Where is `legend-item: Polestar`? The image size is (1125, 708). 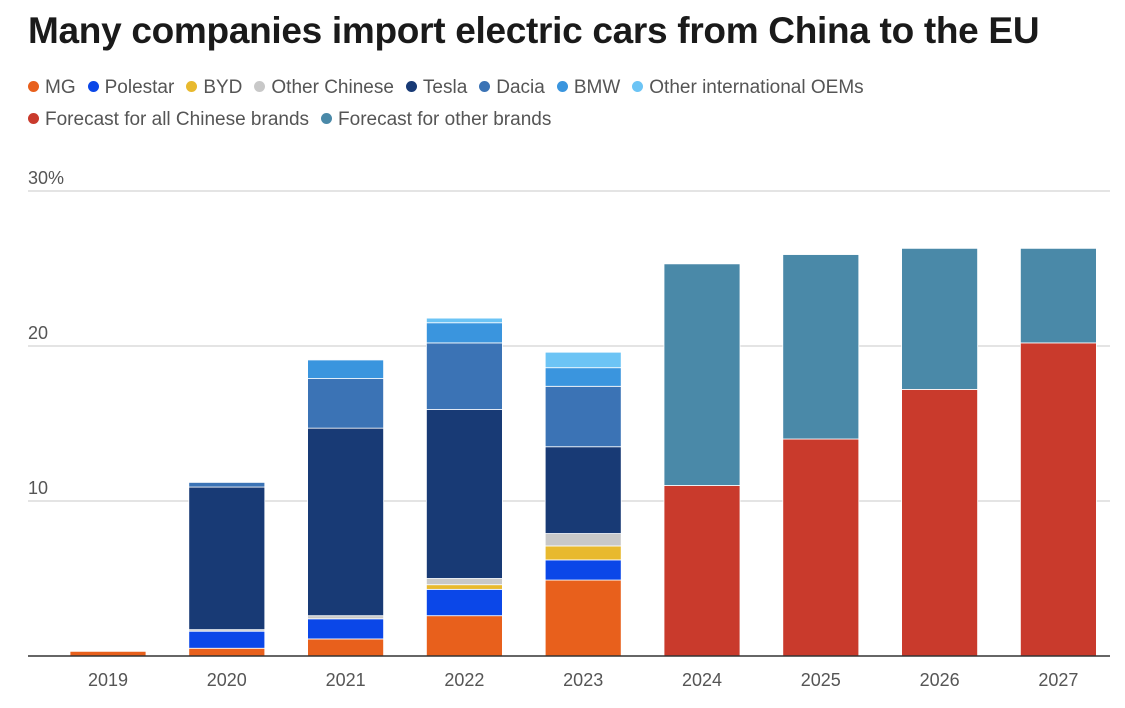 legend-item: Polestar is located at coordinates (131, 88).